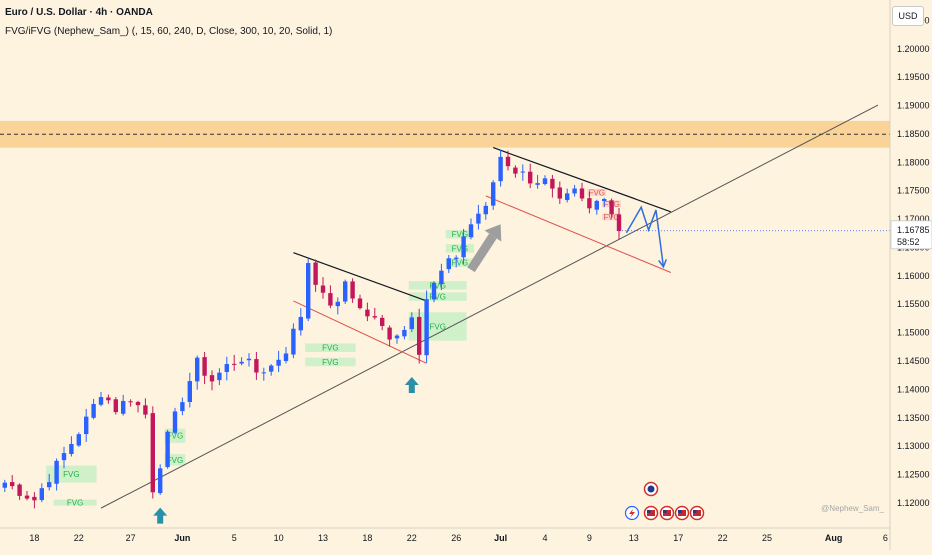  I want to click on fvg-bear-zone, so click(597, 192).